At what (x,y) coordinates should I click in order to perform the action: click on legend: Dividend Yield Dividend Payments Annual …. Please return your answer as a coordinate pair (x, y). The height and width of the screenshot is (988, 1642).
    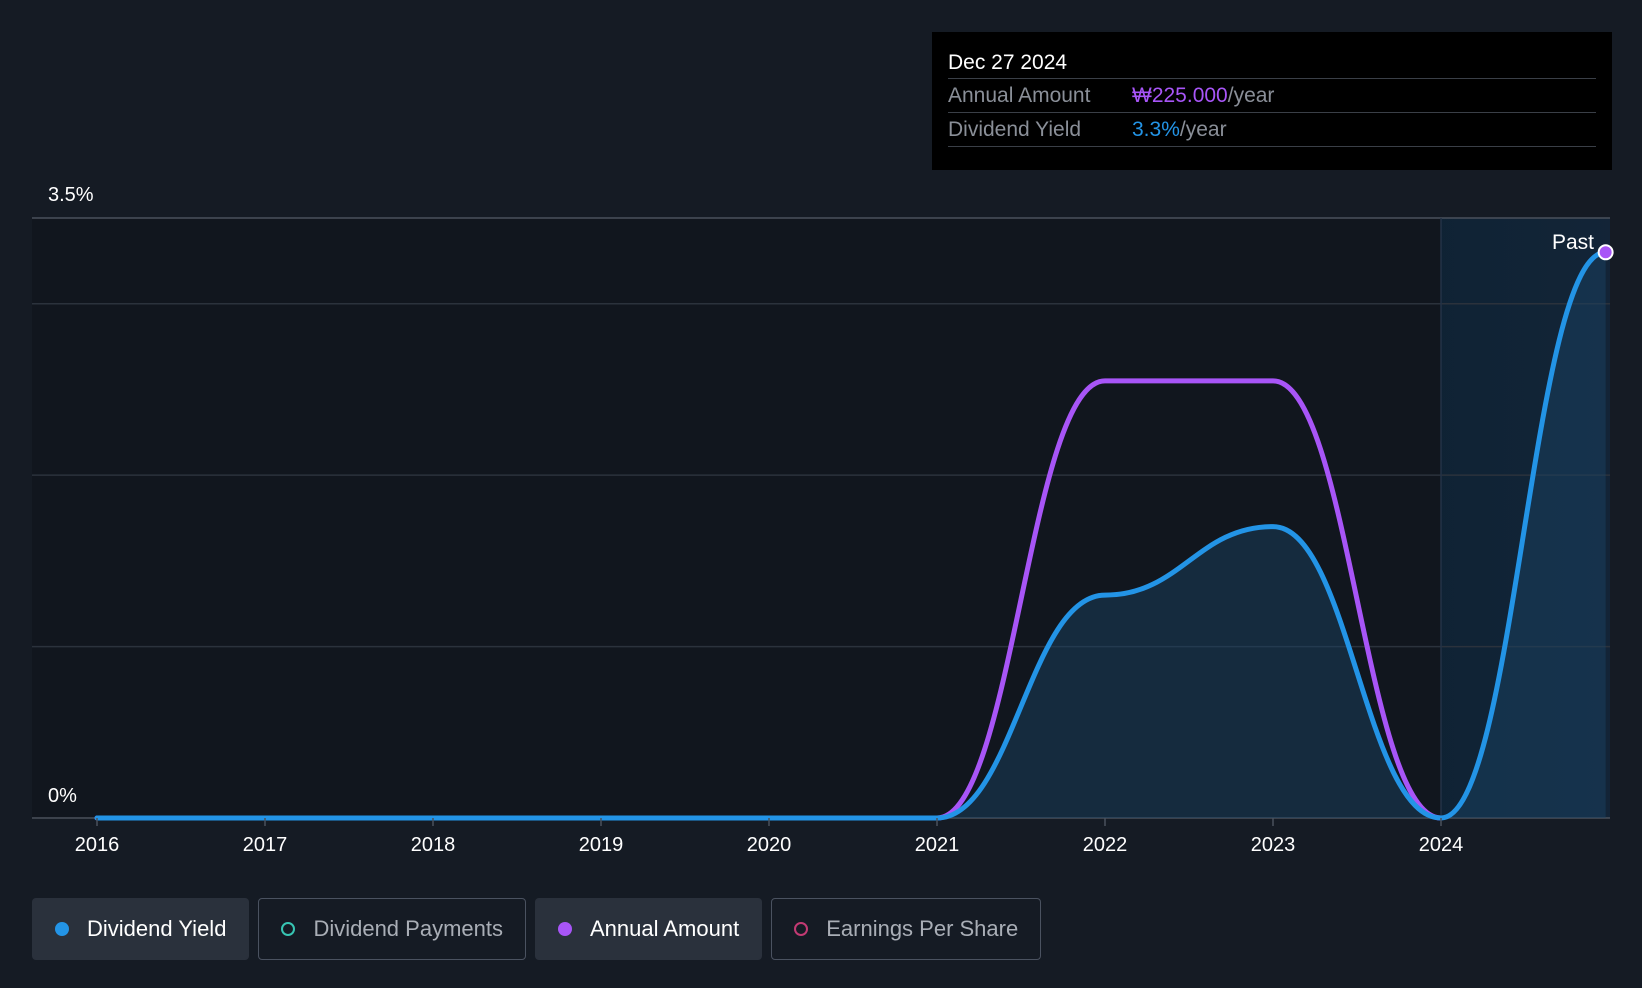
    Looking at the image, I should click on (537, 929).